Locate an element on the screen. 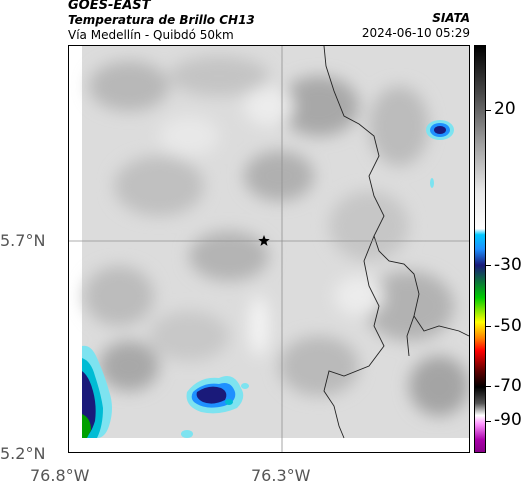 Image resolution: width=526 pixels, height=491 pixels. colorbar-label-minus30: -30 is located at coordinates (508, 265).